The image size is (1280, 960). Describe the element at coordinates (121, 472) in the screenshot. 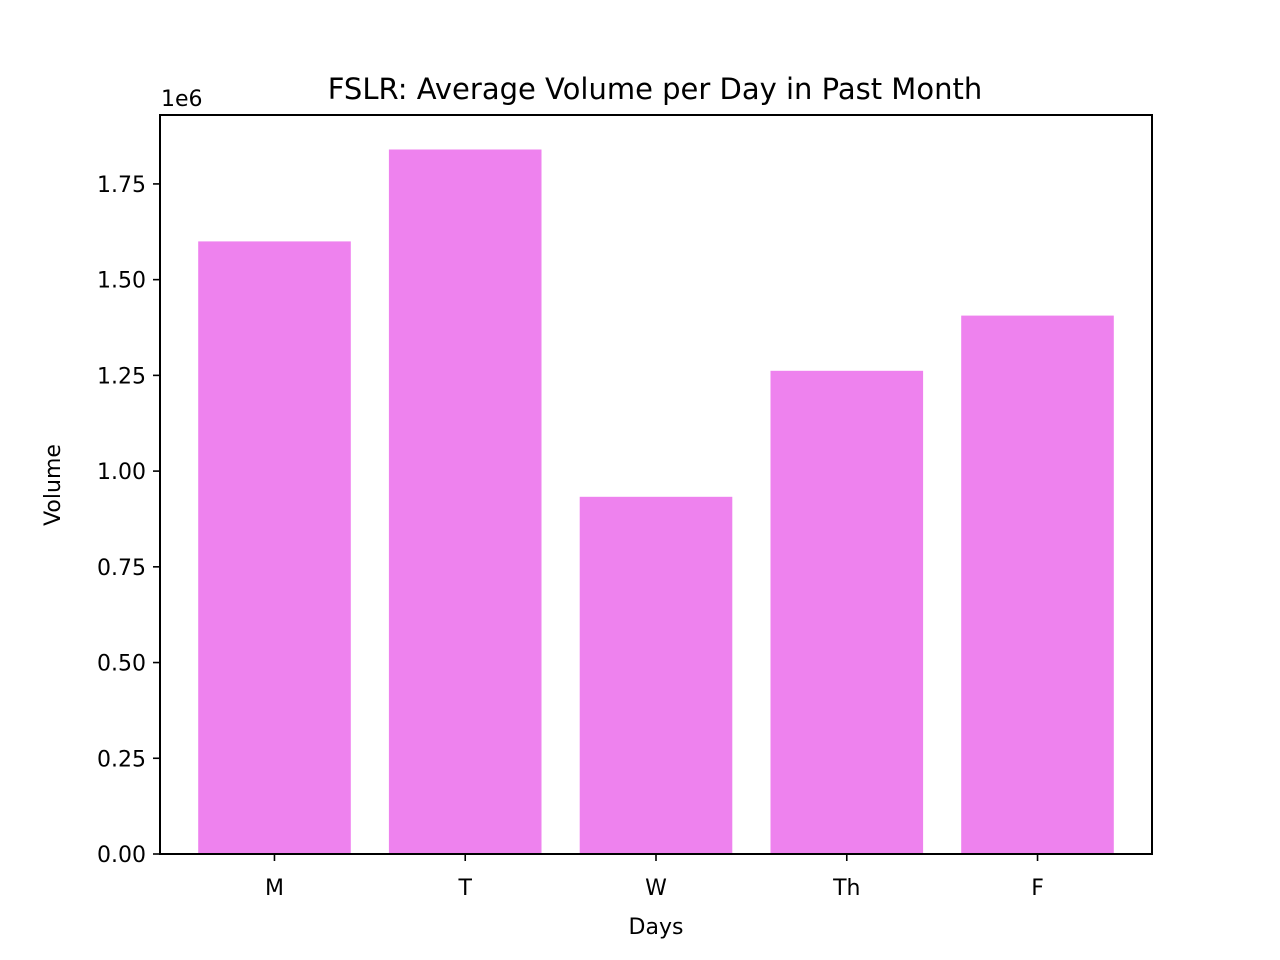

I see `y-tick-label: 1.00` at that location.